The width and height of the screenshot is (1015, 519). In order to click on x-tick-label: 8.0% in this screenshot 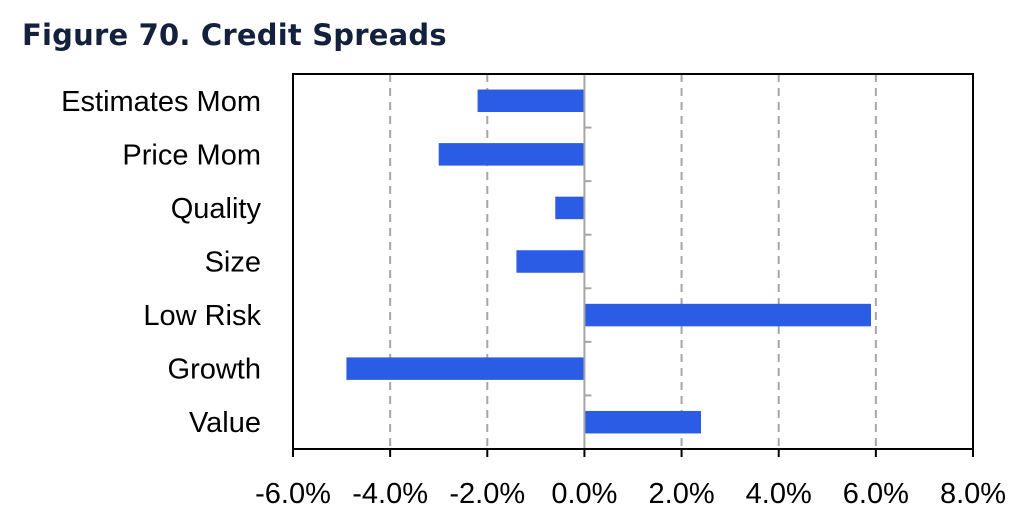, I will do `click(973, 494)`.